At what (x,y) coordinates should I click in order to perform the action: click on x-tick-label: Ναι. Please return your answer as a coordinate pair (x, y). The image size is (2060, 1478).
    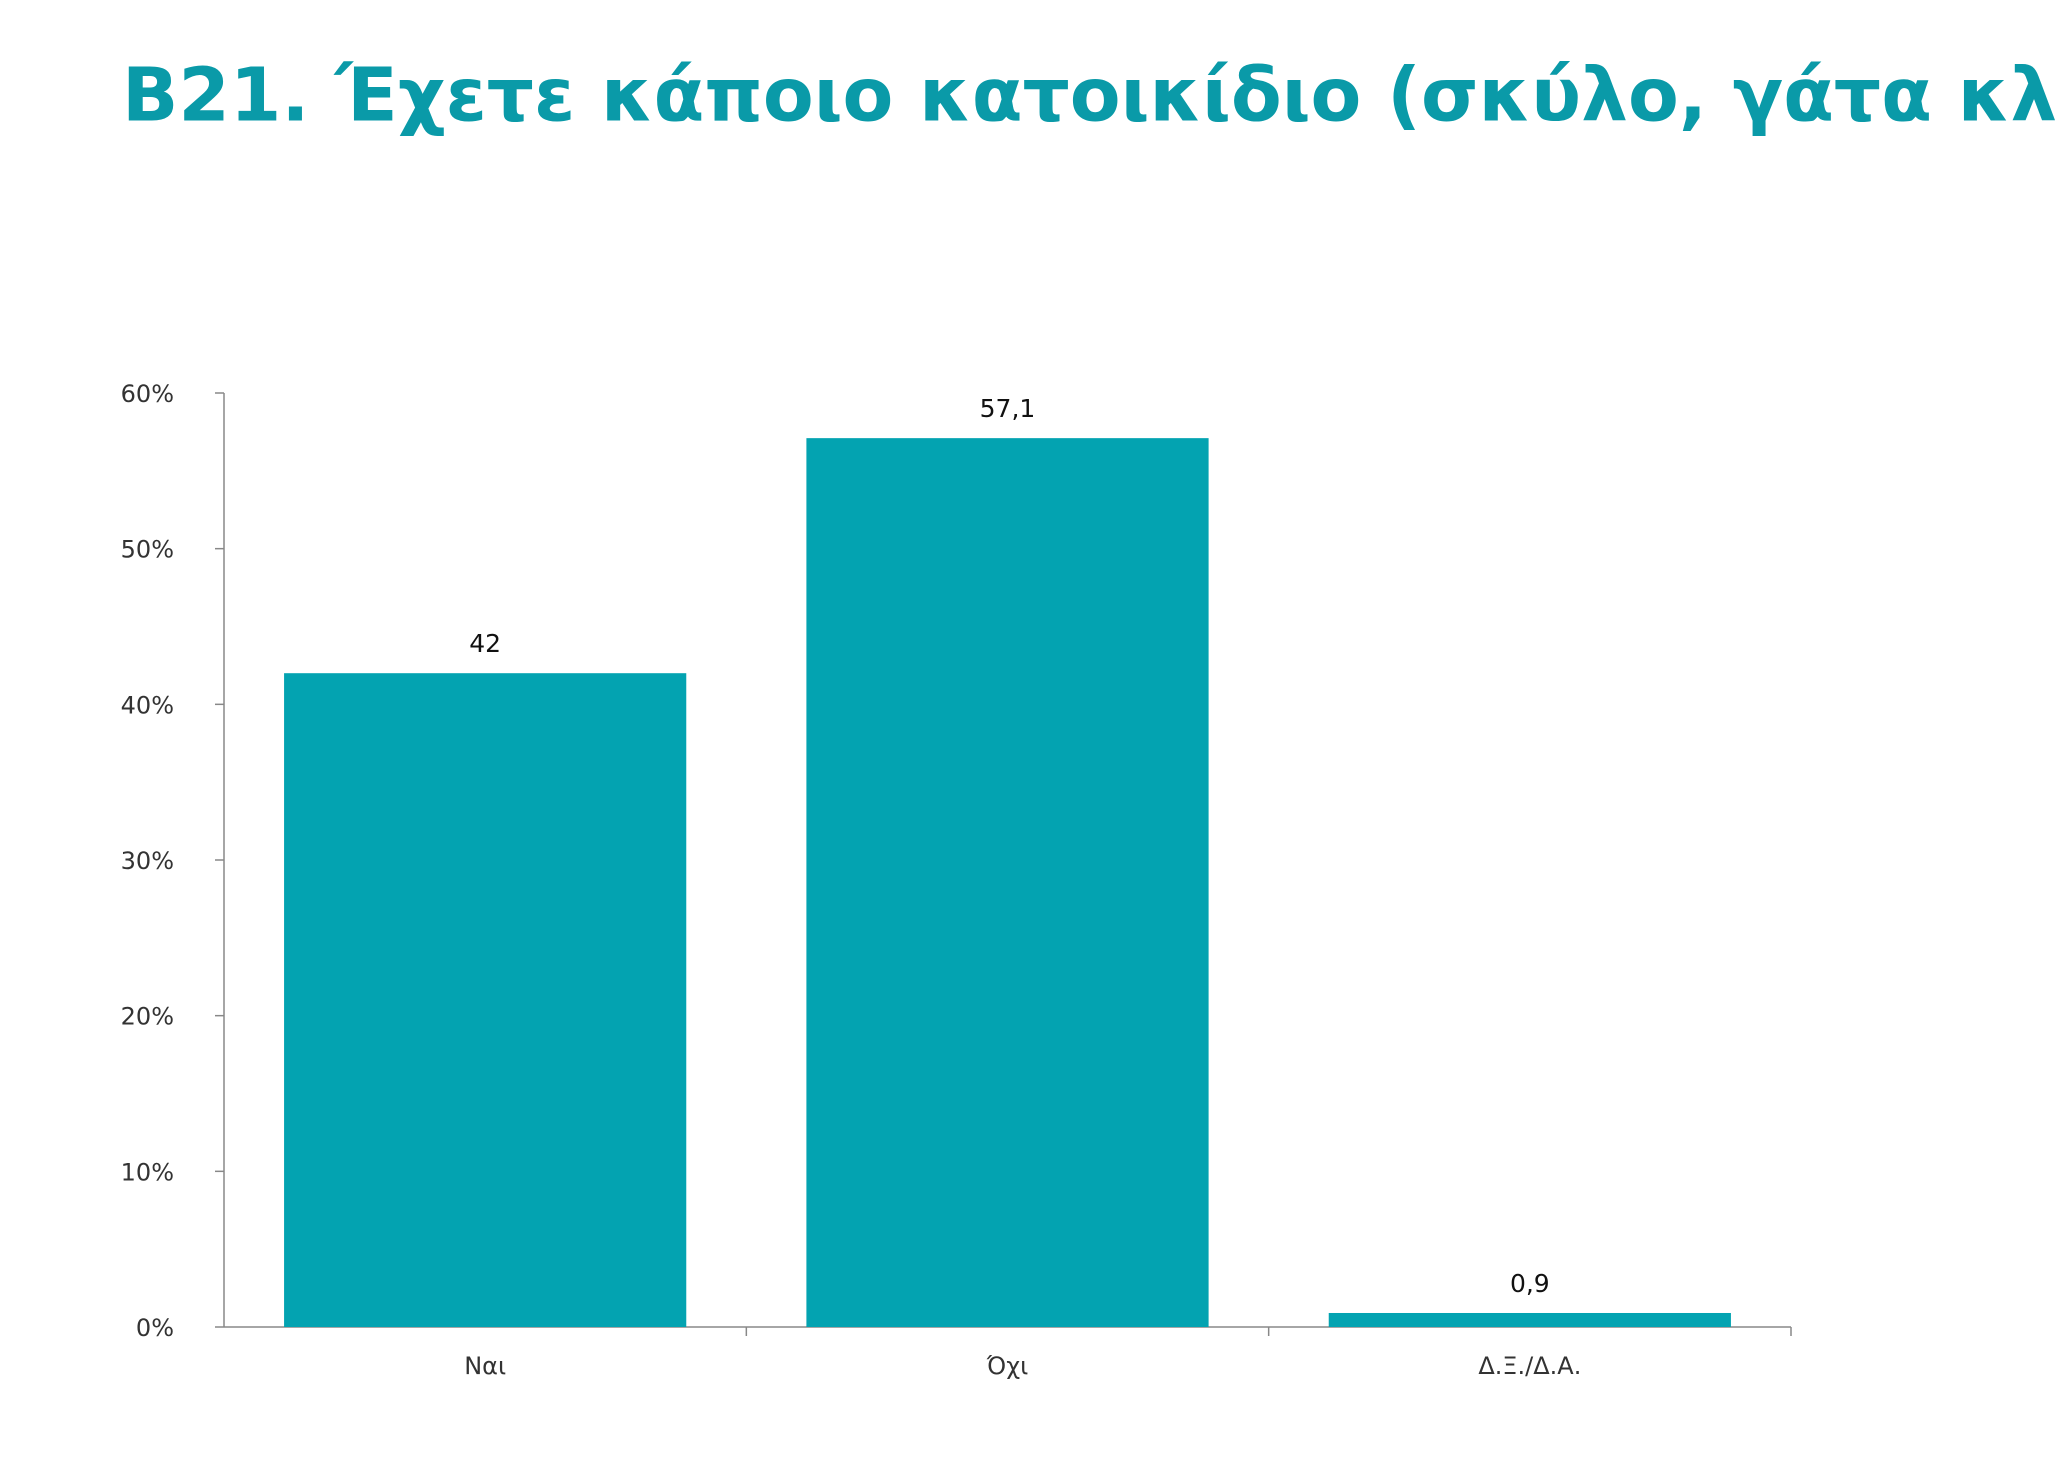
    Looking at the image, I should click on (485, 1366).